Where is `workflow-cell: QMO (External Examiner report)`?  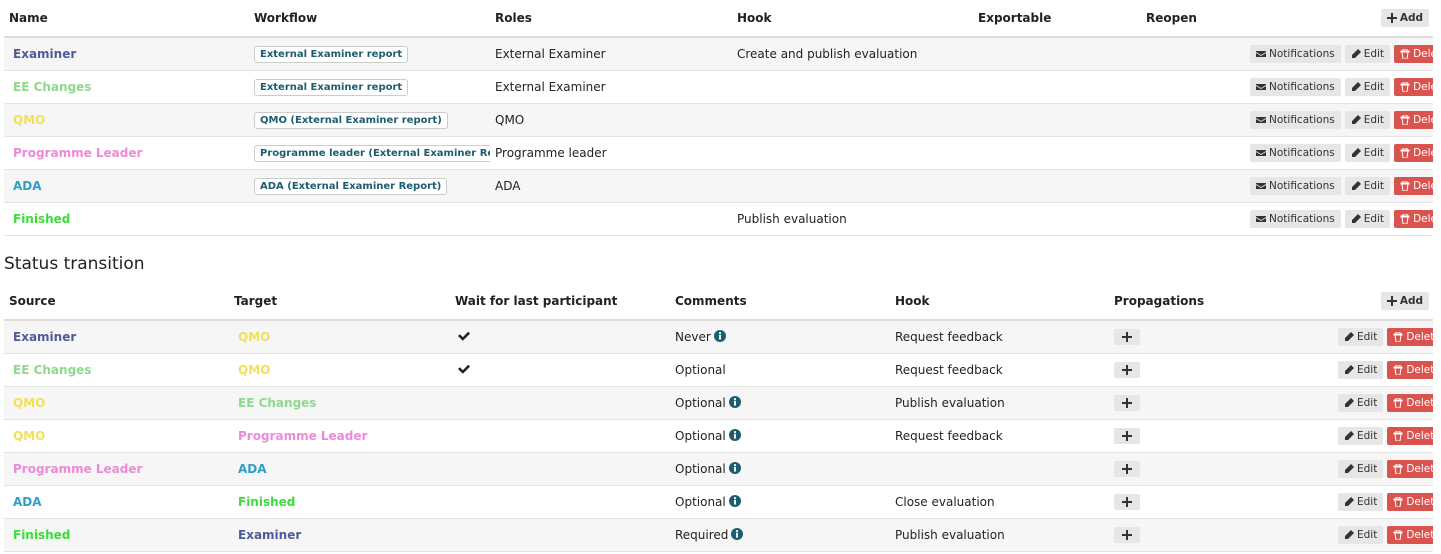 workflow-cell: QMO (External Examiner report) is located at coordinates (369, 120).